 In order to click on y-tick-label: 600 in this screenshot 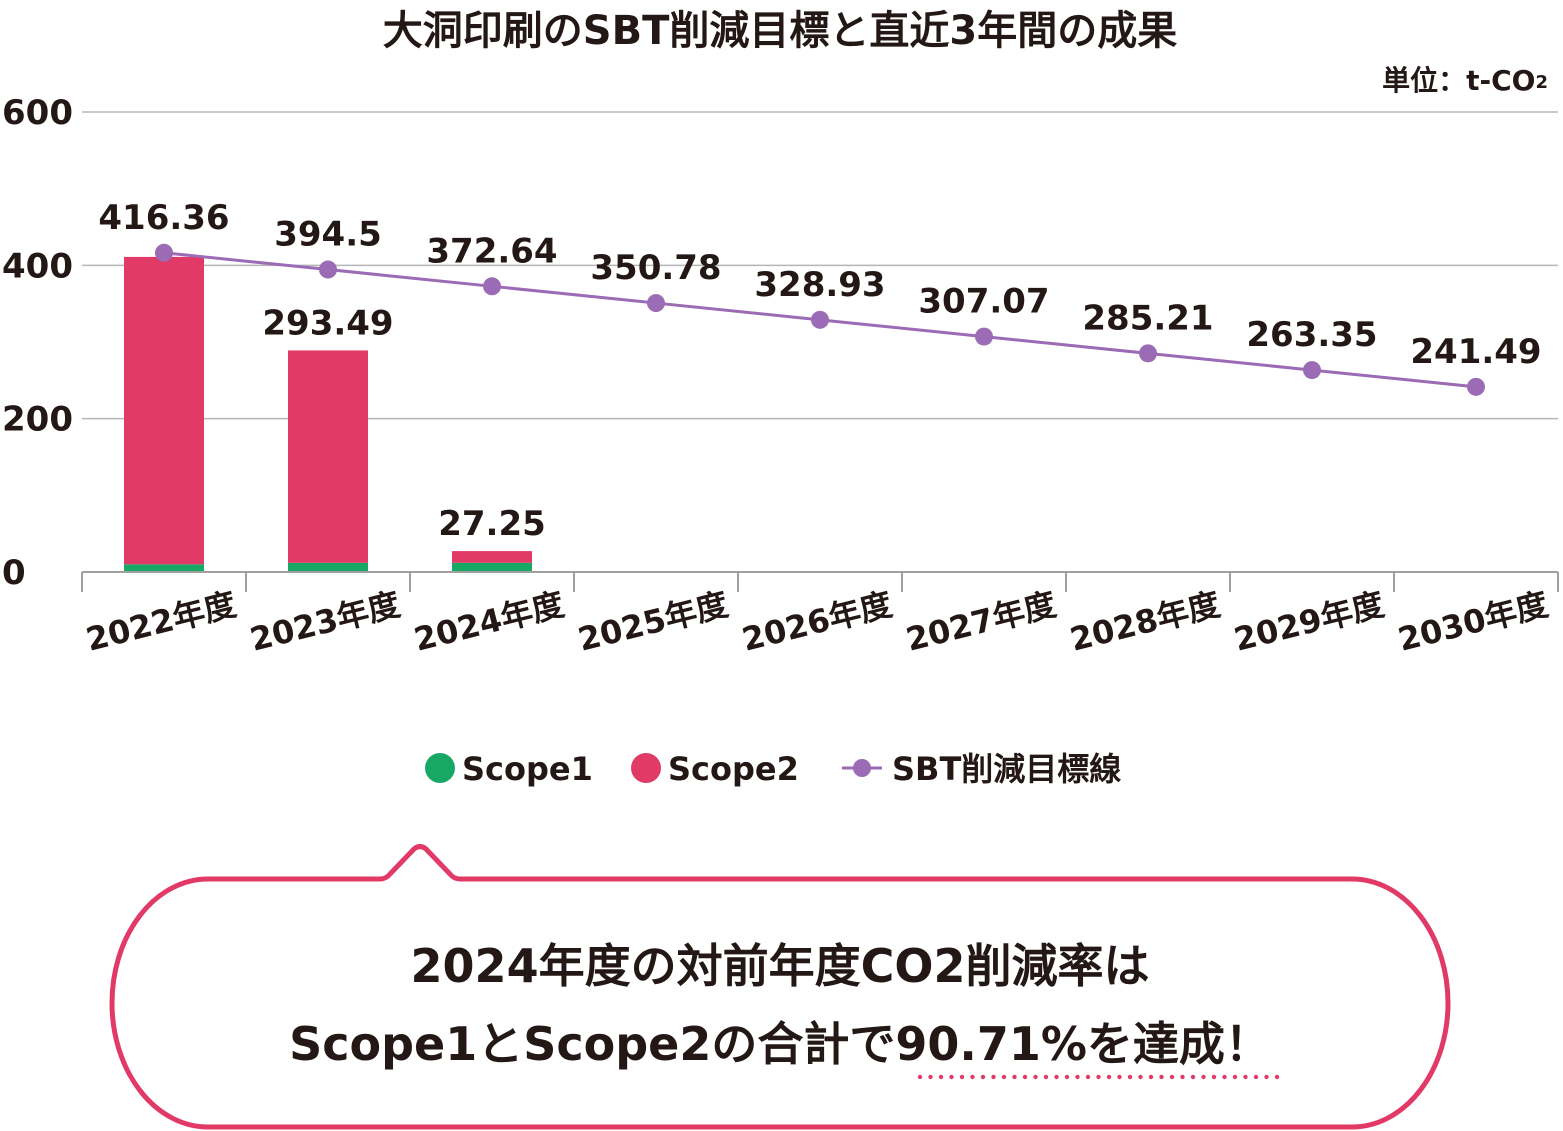, I will do `click(37, 113)`.